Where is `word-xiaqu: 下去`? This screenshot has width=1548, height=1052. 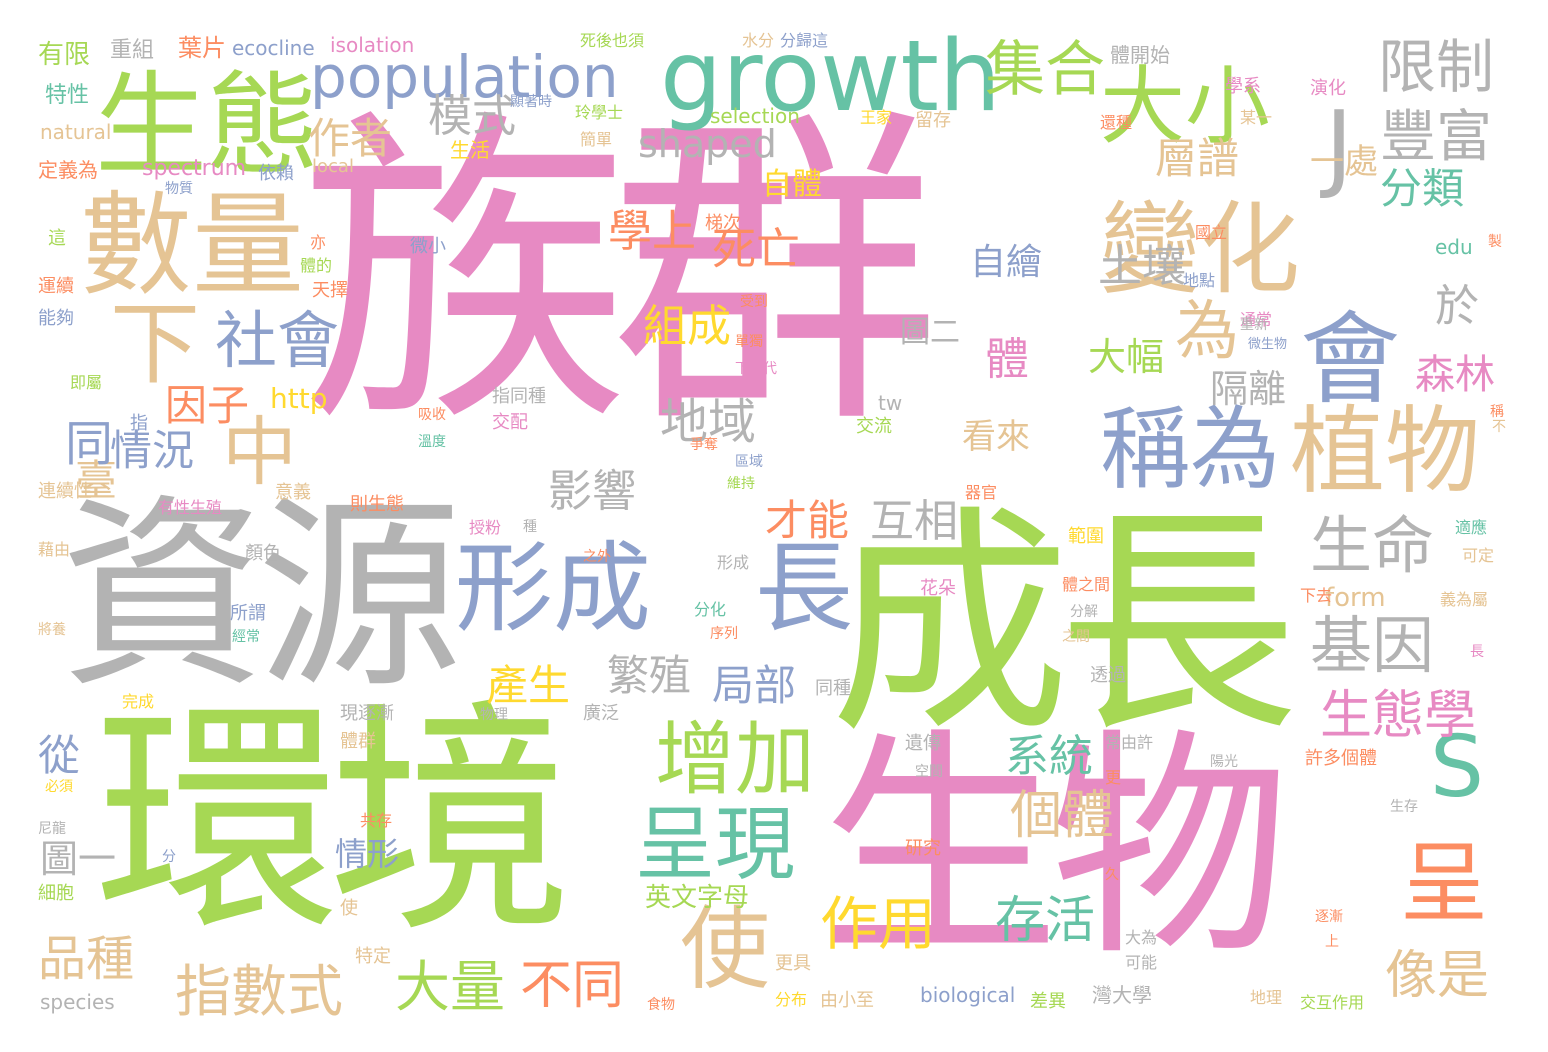 word-xiaqu: 下去 is located at coordinates (1316, 595).